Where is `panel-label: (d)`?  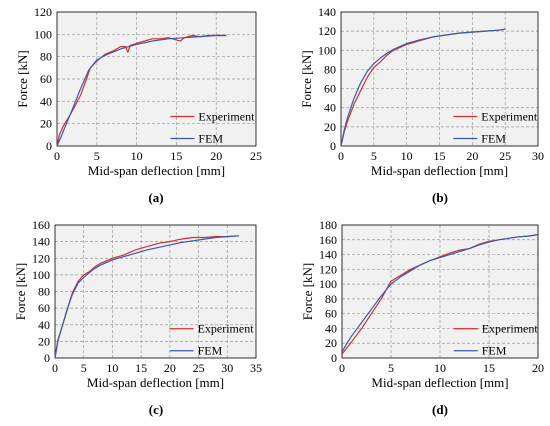
panel-label: (d) is located at coordinates (440, 409).